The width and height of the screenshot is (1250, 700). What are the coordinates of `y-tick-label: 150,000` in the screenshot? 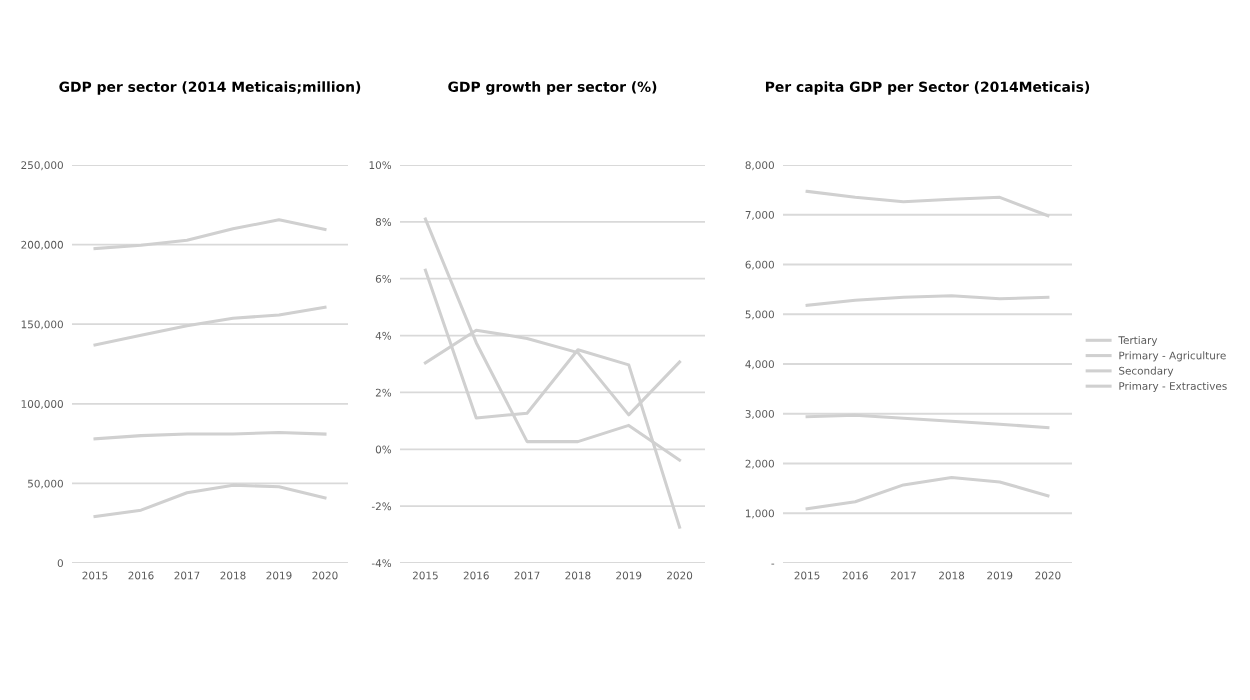 It's located at (42, 325).